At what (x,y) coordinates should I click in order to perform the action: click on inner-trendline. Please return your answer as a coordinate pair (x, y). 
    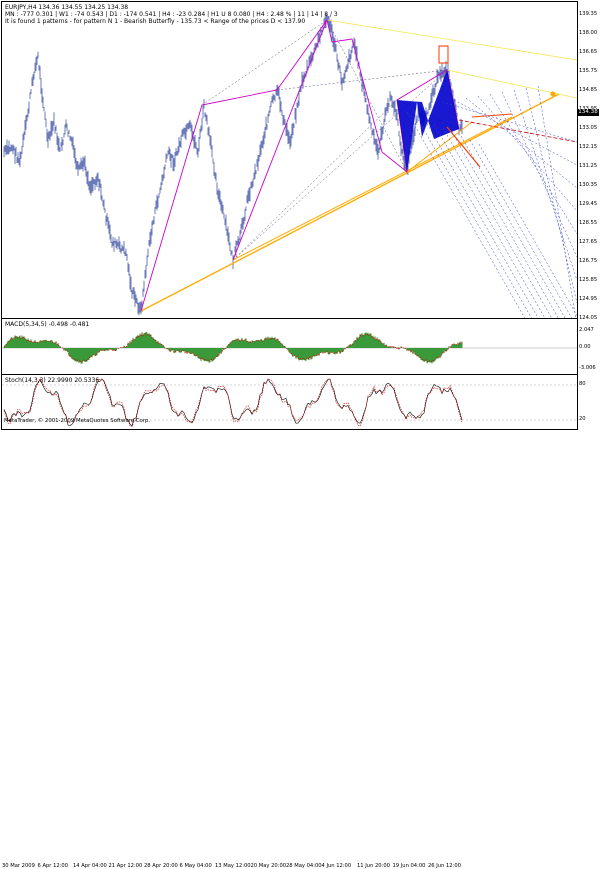
    Looking at the image, I should click on (439, 147).